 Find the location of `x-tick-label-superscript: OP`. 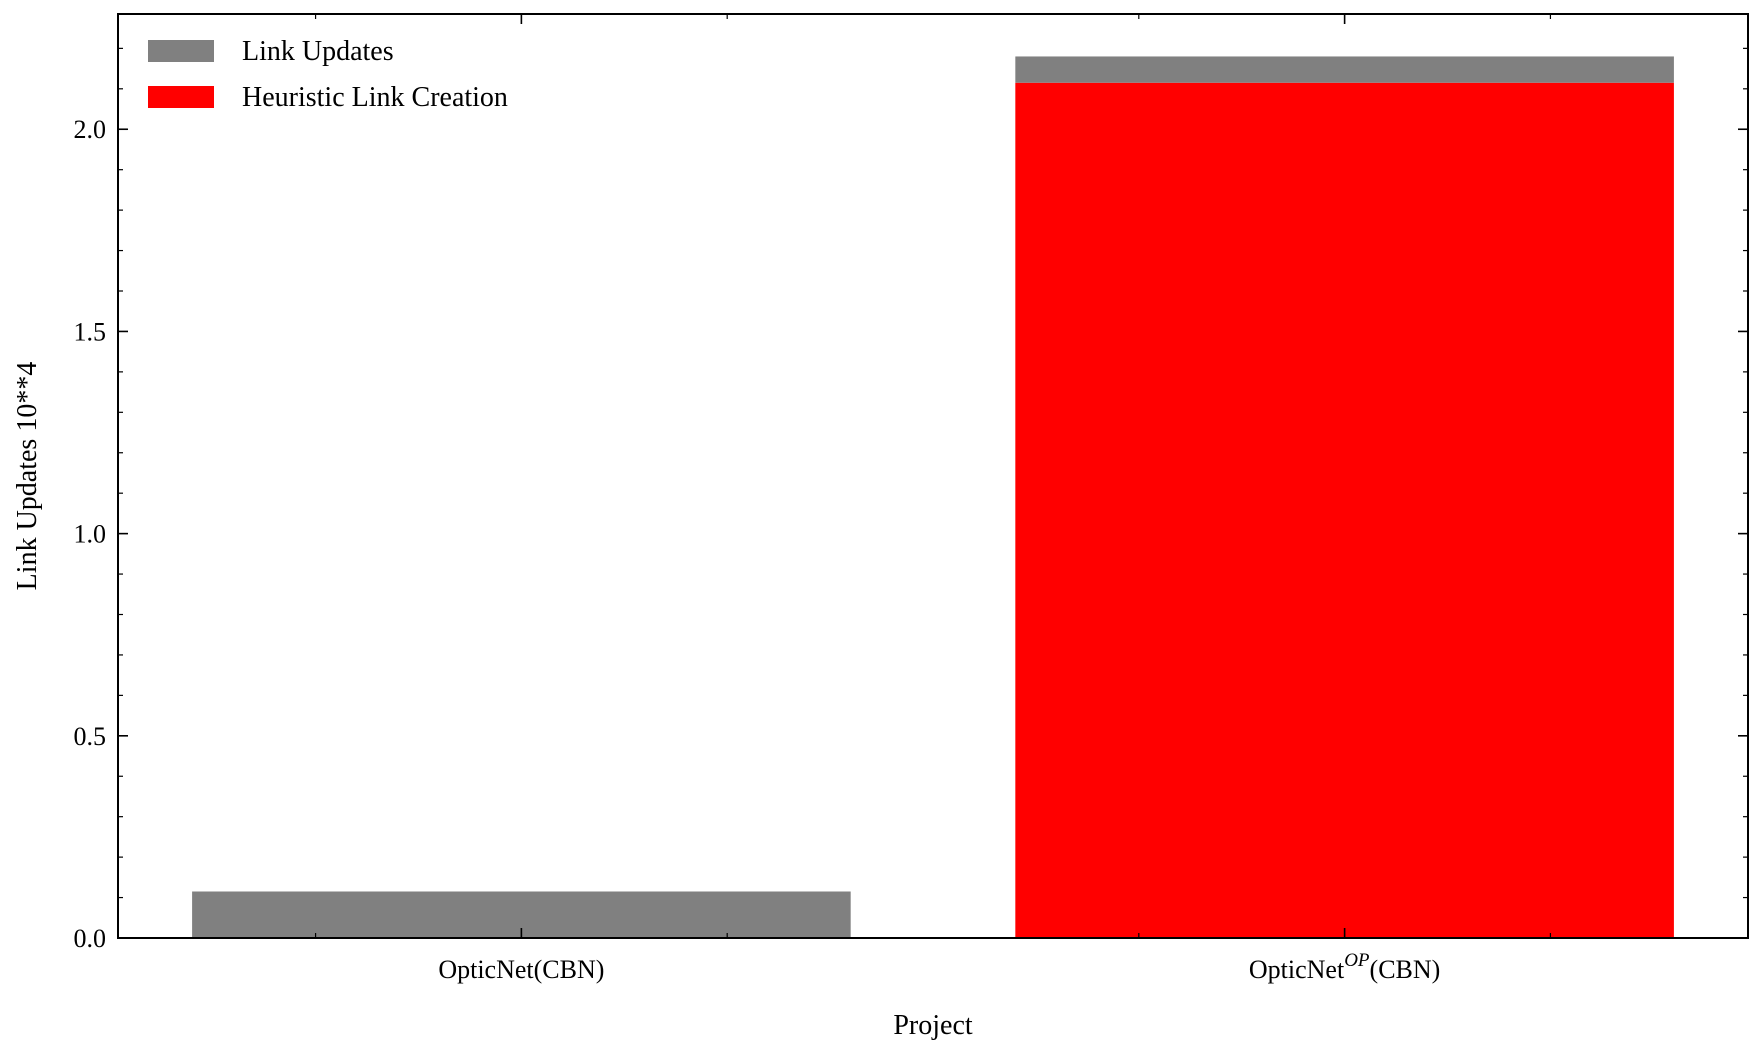

x-tick-label-superscript: OP is located at coordinates (1357, 960).